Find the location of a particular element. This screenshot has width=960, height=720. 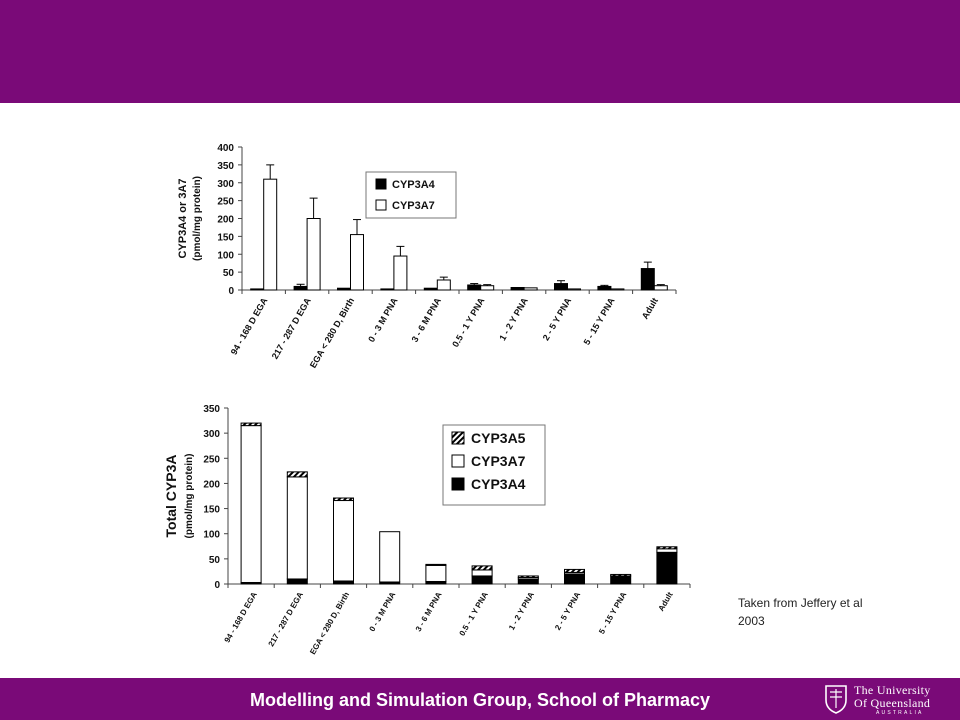

legend-swatch-cyp3a5 is located at coordinates (458, 438).